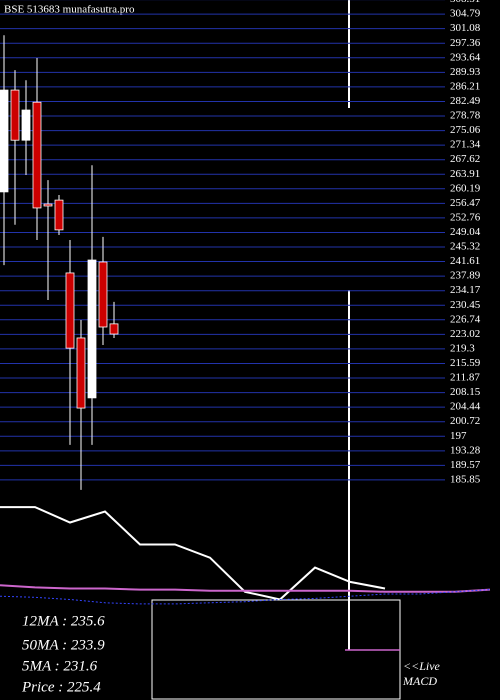  What do you see at coordinates (465, 159) in the screenshot?
I see `y-tick-label: 267.62` at bounding box center [465, 159].